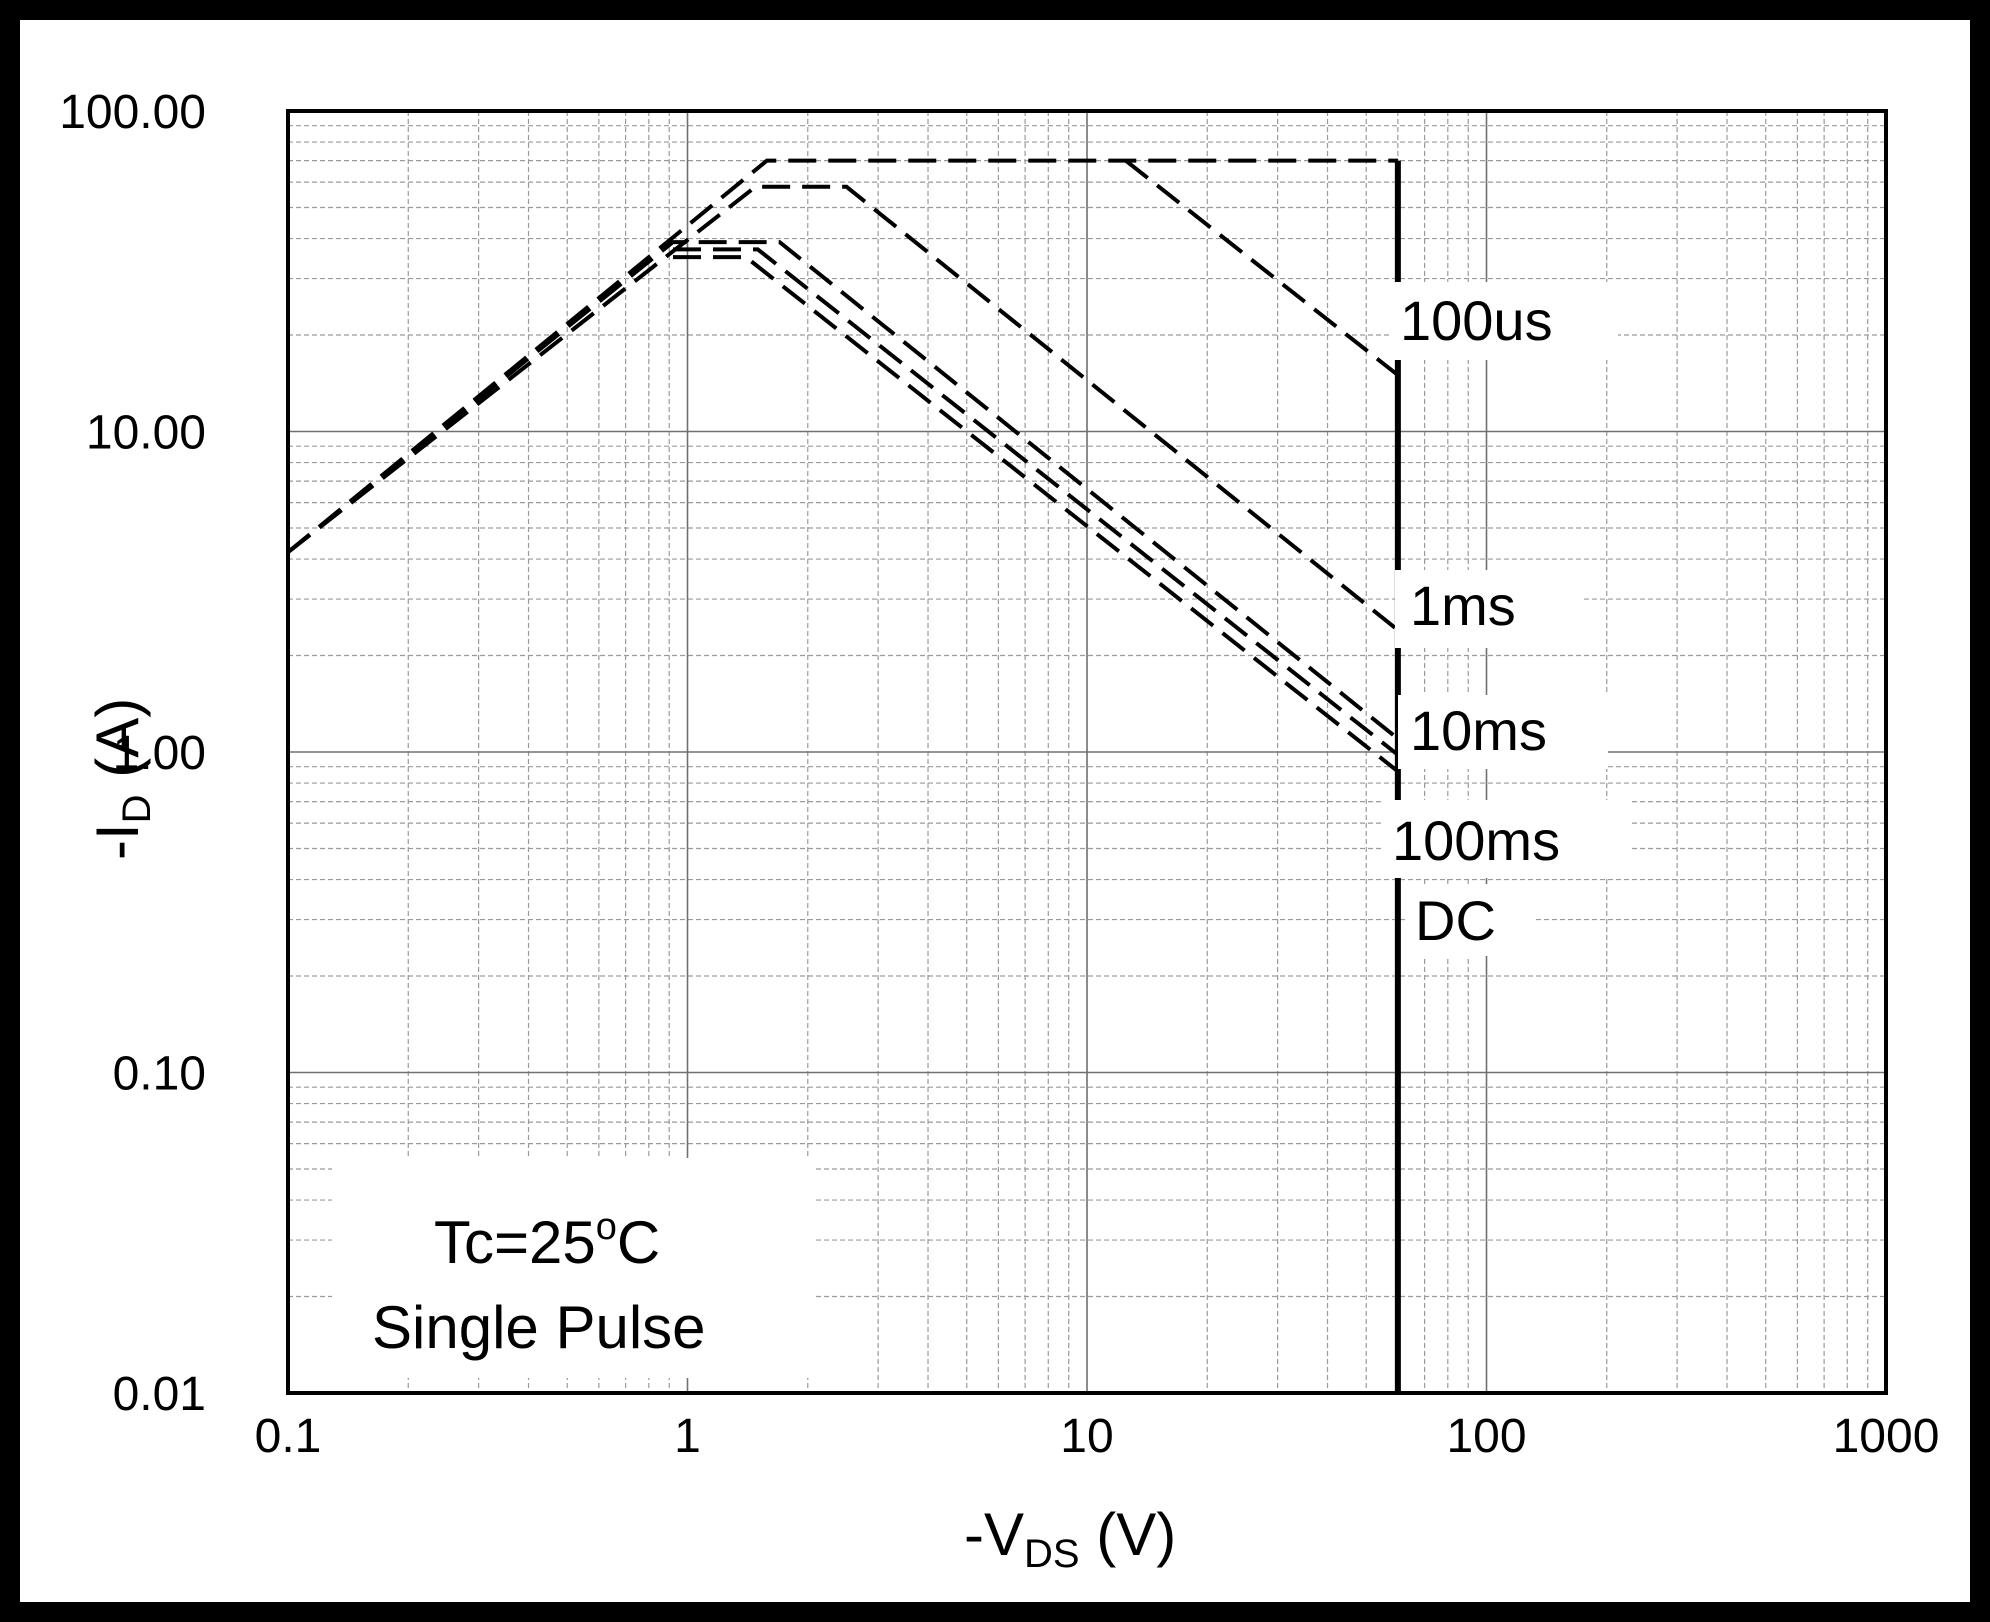 Image resolution: width=1990 pixels, height=1622 pixels. I want to click on series-100us-limit-curve, so click(1262, 268).